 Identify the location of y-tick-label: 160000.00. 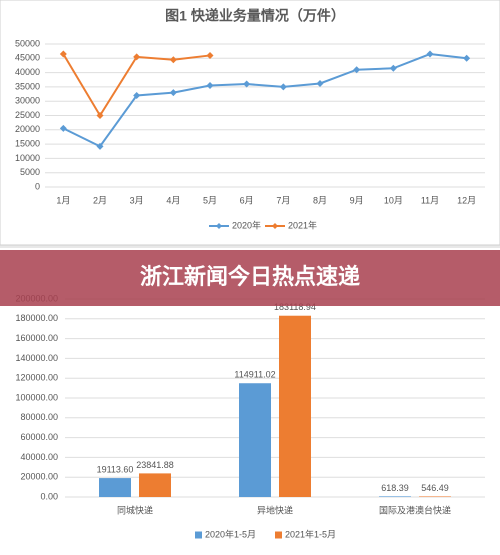
(36, 338).